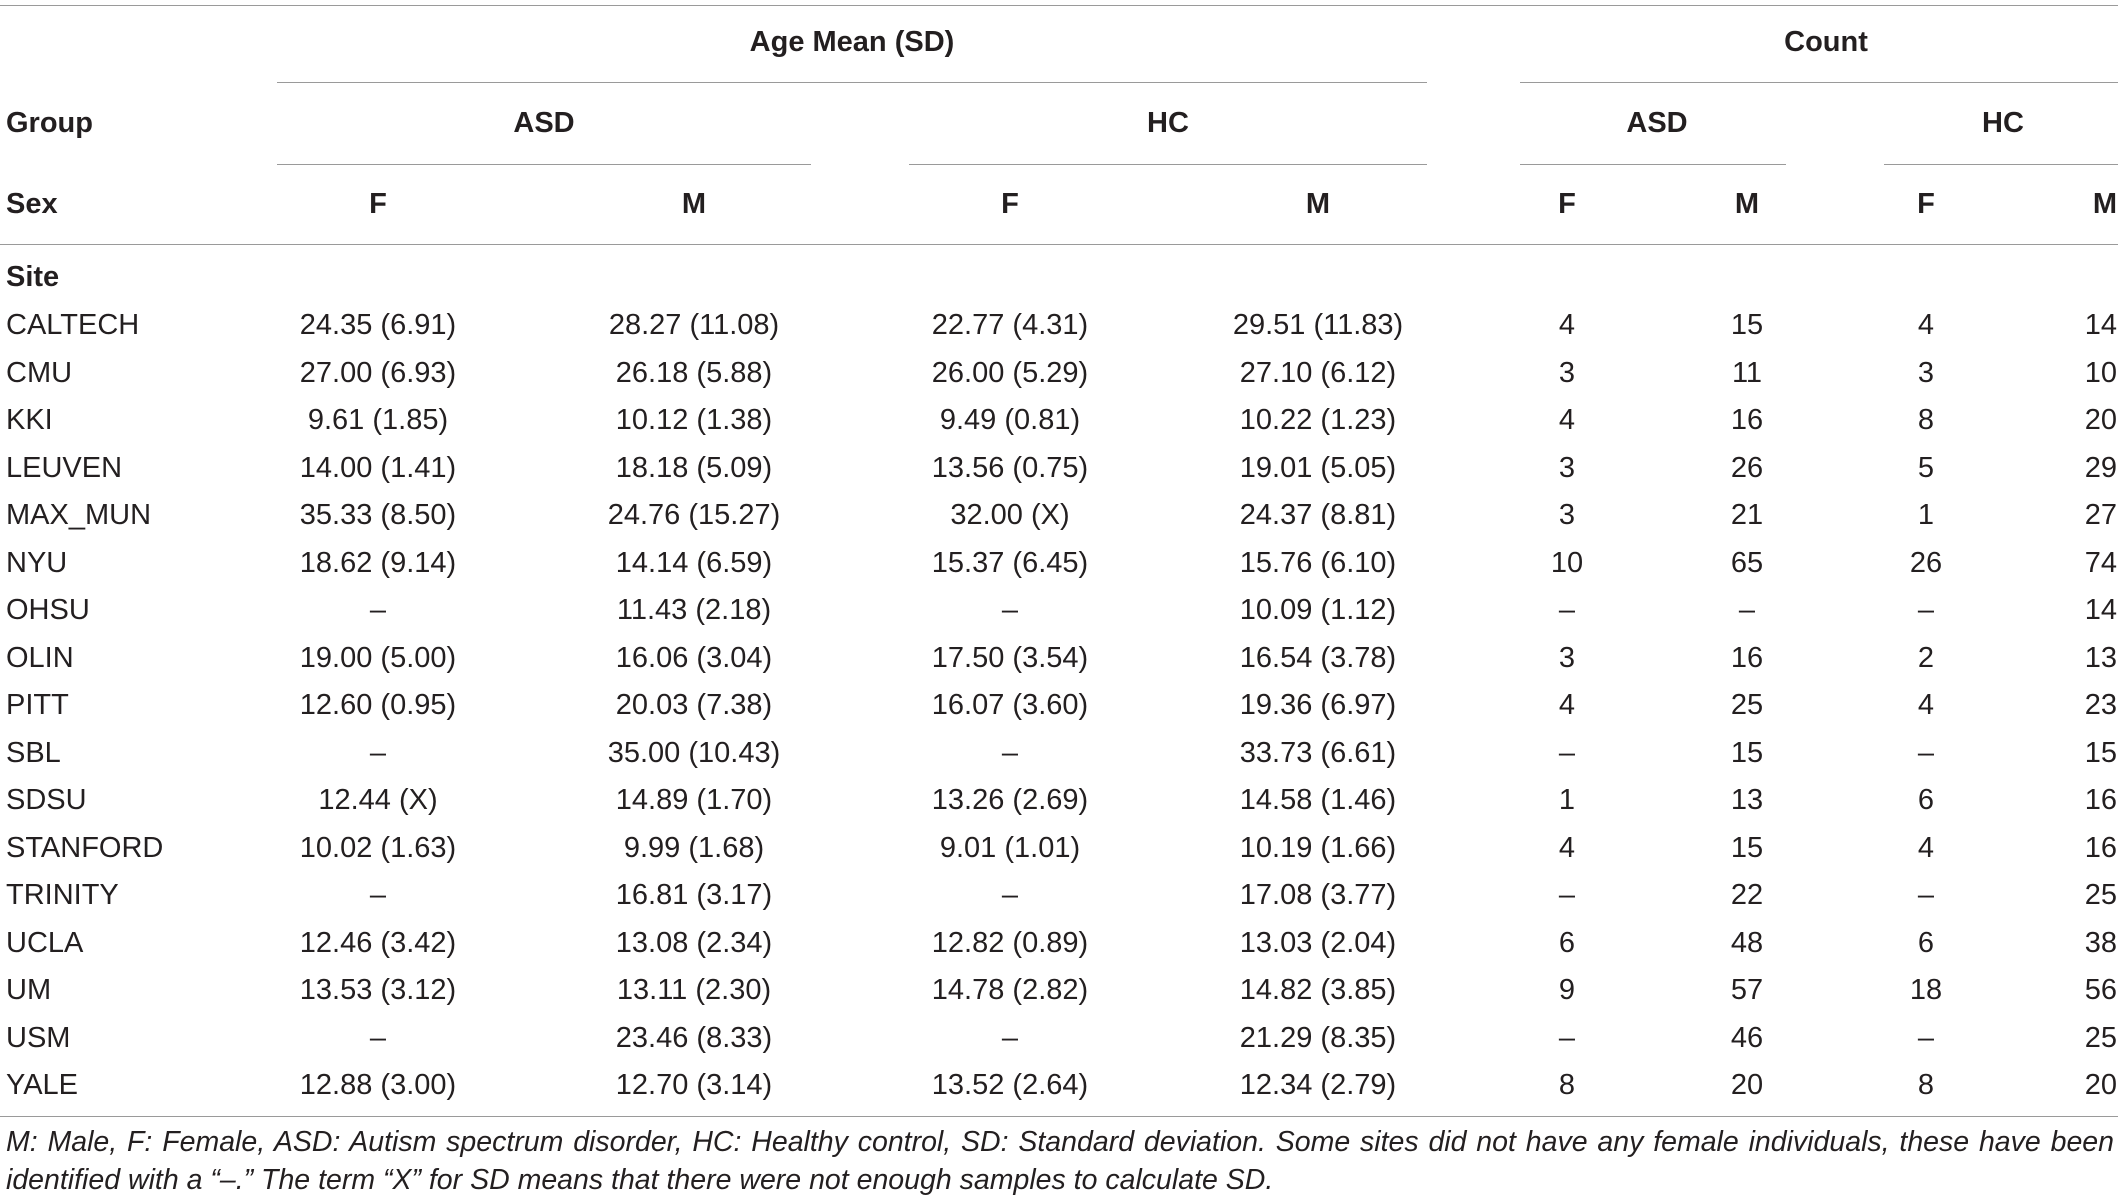 This screenshot has height=1201, width=2118. I want to click on count-hc-f-header: F, so click(1926, 204).